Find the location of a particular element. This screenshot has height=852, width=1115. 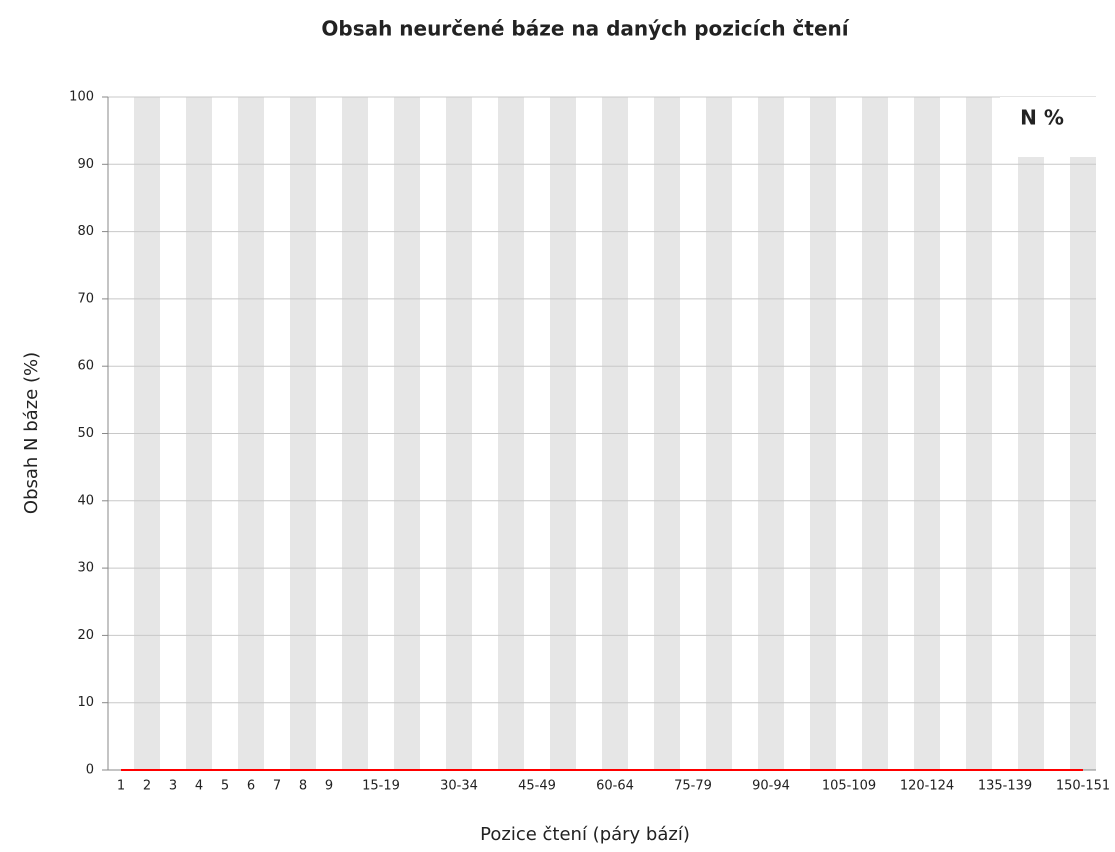

y-tick-label: 0 is located at coordinates (90, 770).